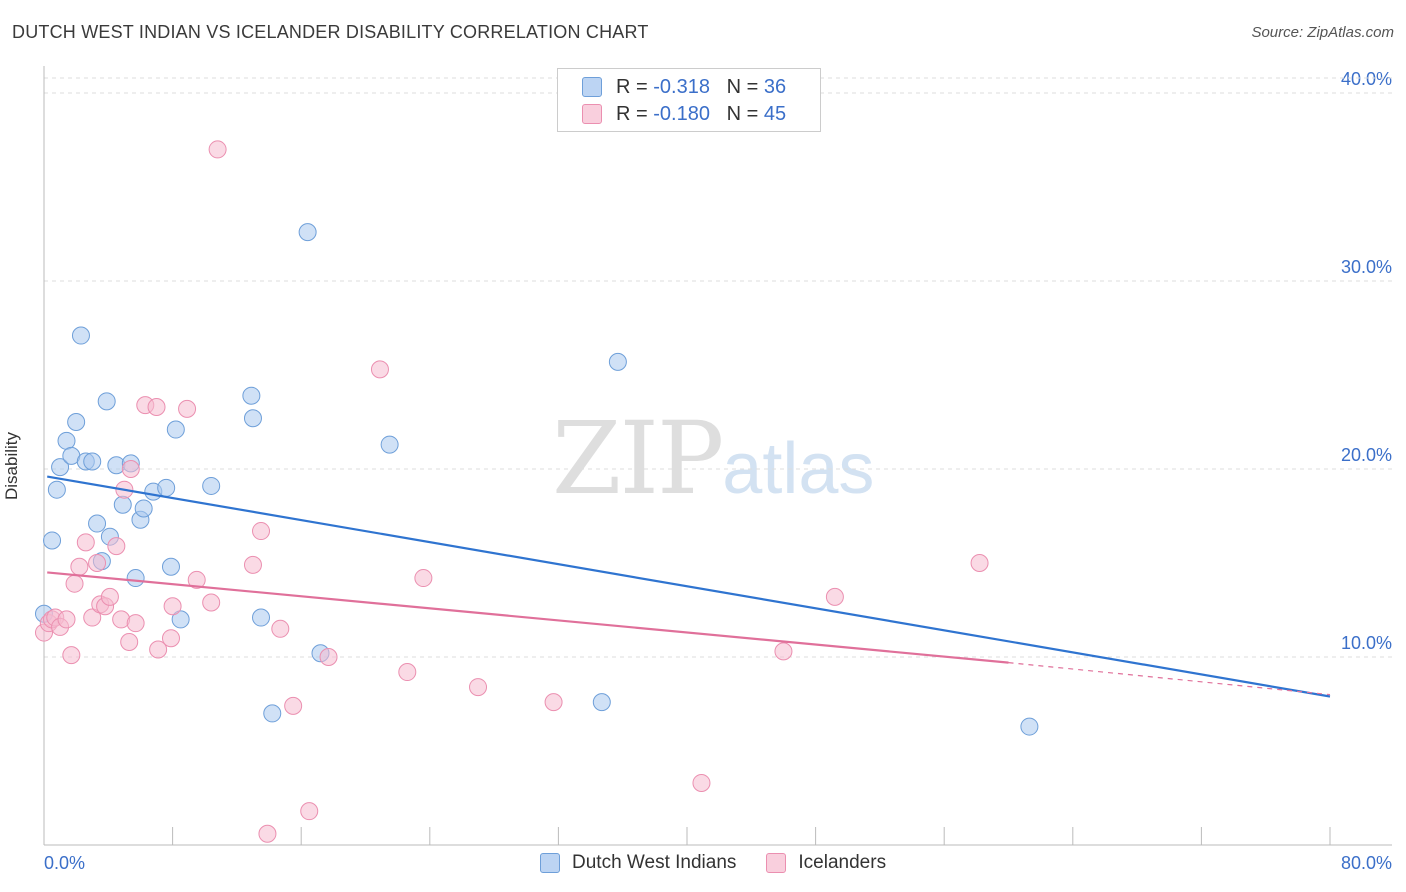 The image size is (1406, 892). What do you see at coordinates (1366, 455) in the screenshot?
I see `y-tick-label: 20.0%` at bounding box center [1366, 455].